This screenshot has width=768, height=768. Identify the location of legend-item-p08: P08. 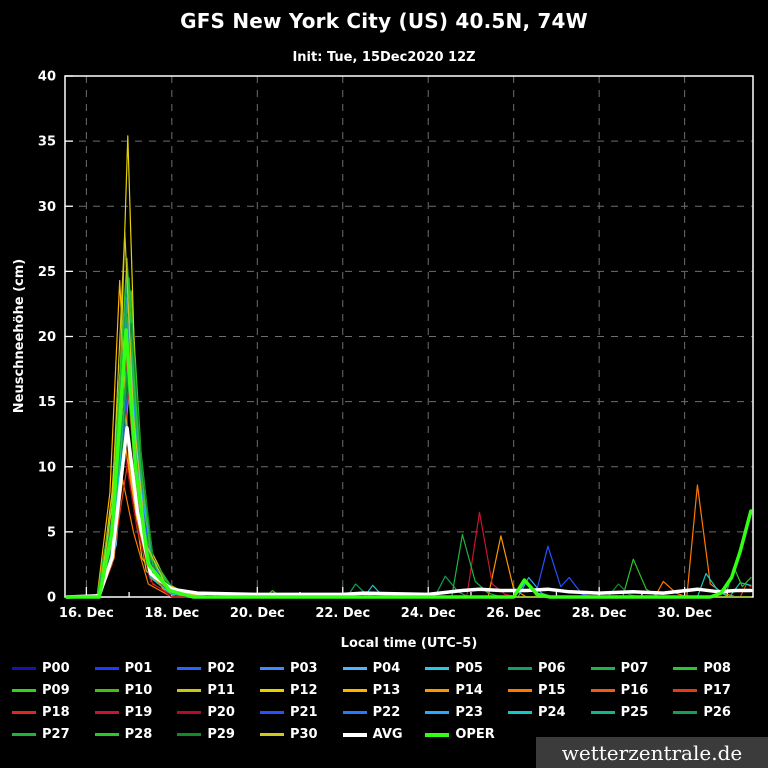
(714, 668).